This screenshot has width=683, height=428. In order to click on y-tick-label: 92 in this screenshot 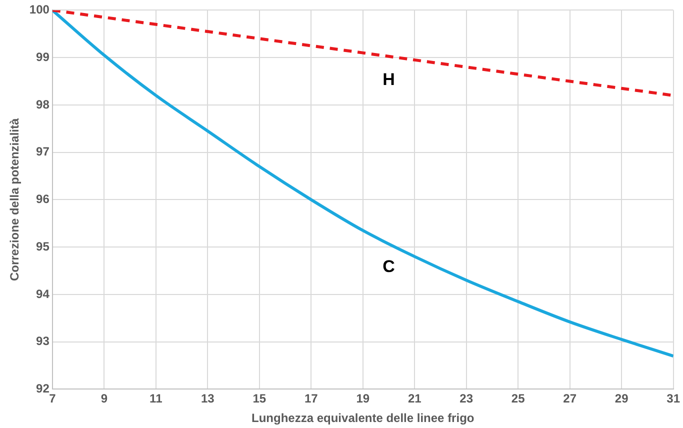, I will do `click(43, 389)`.